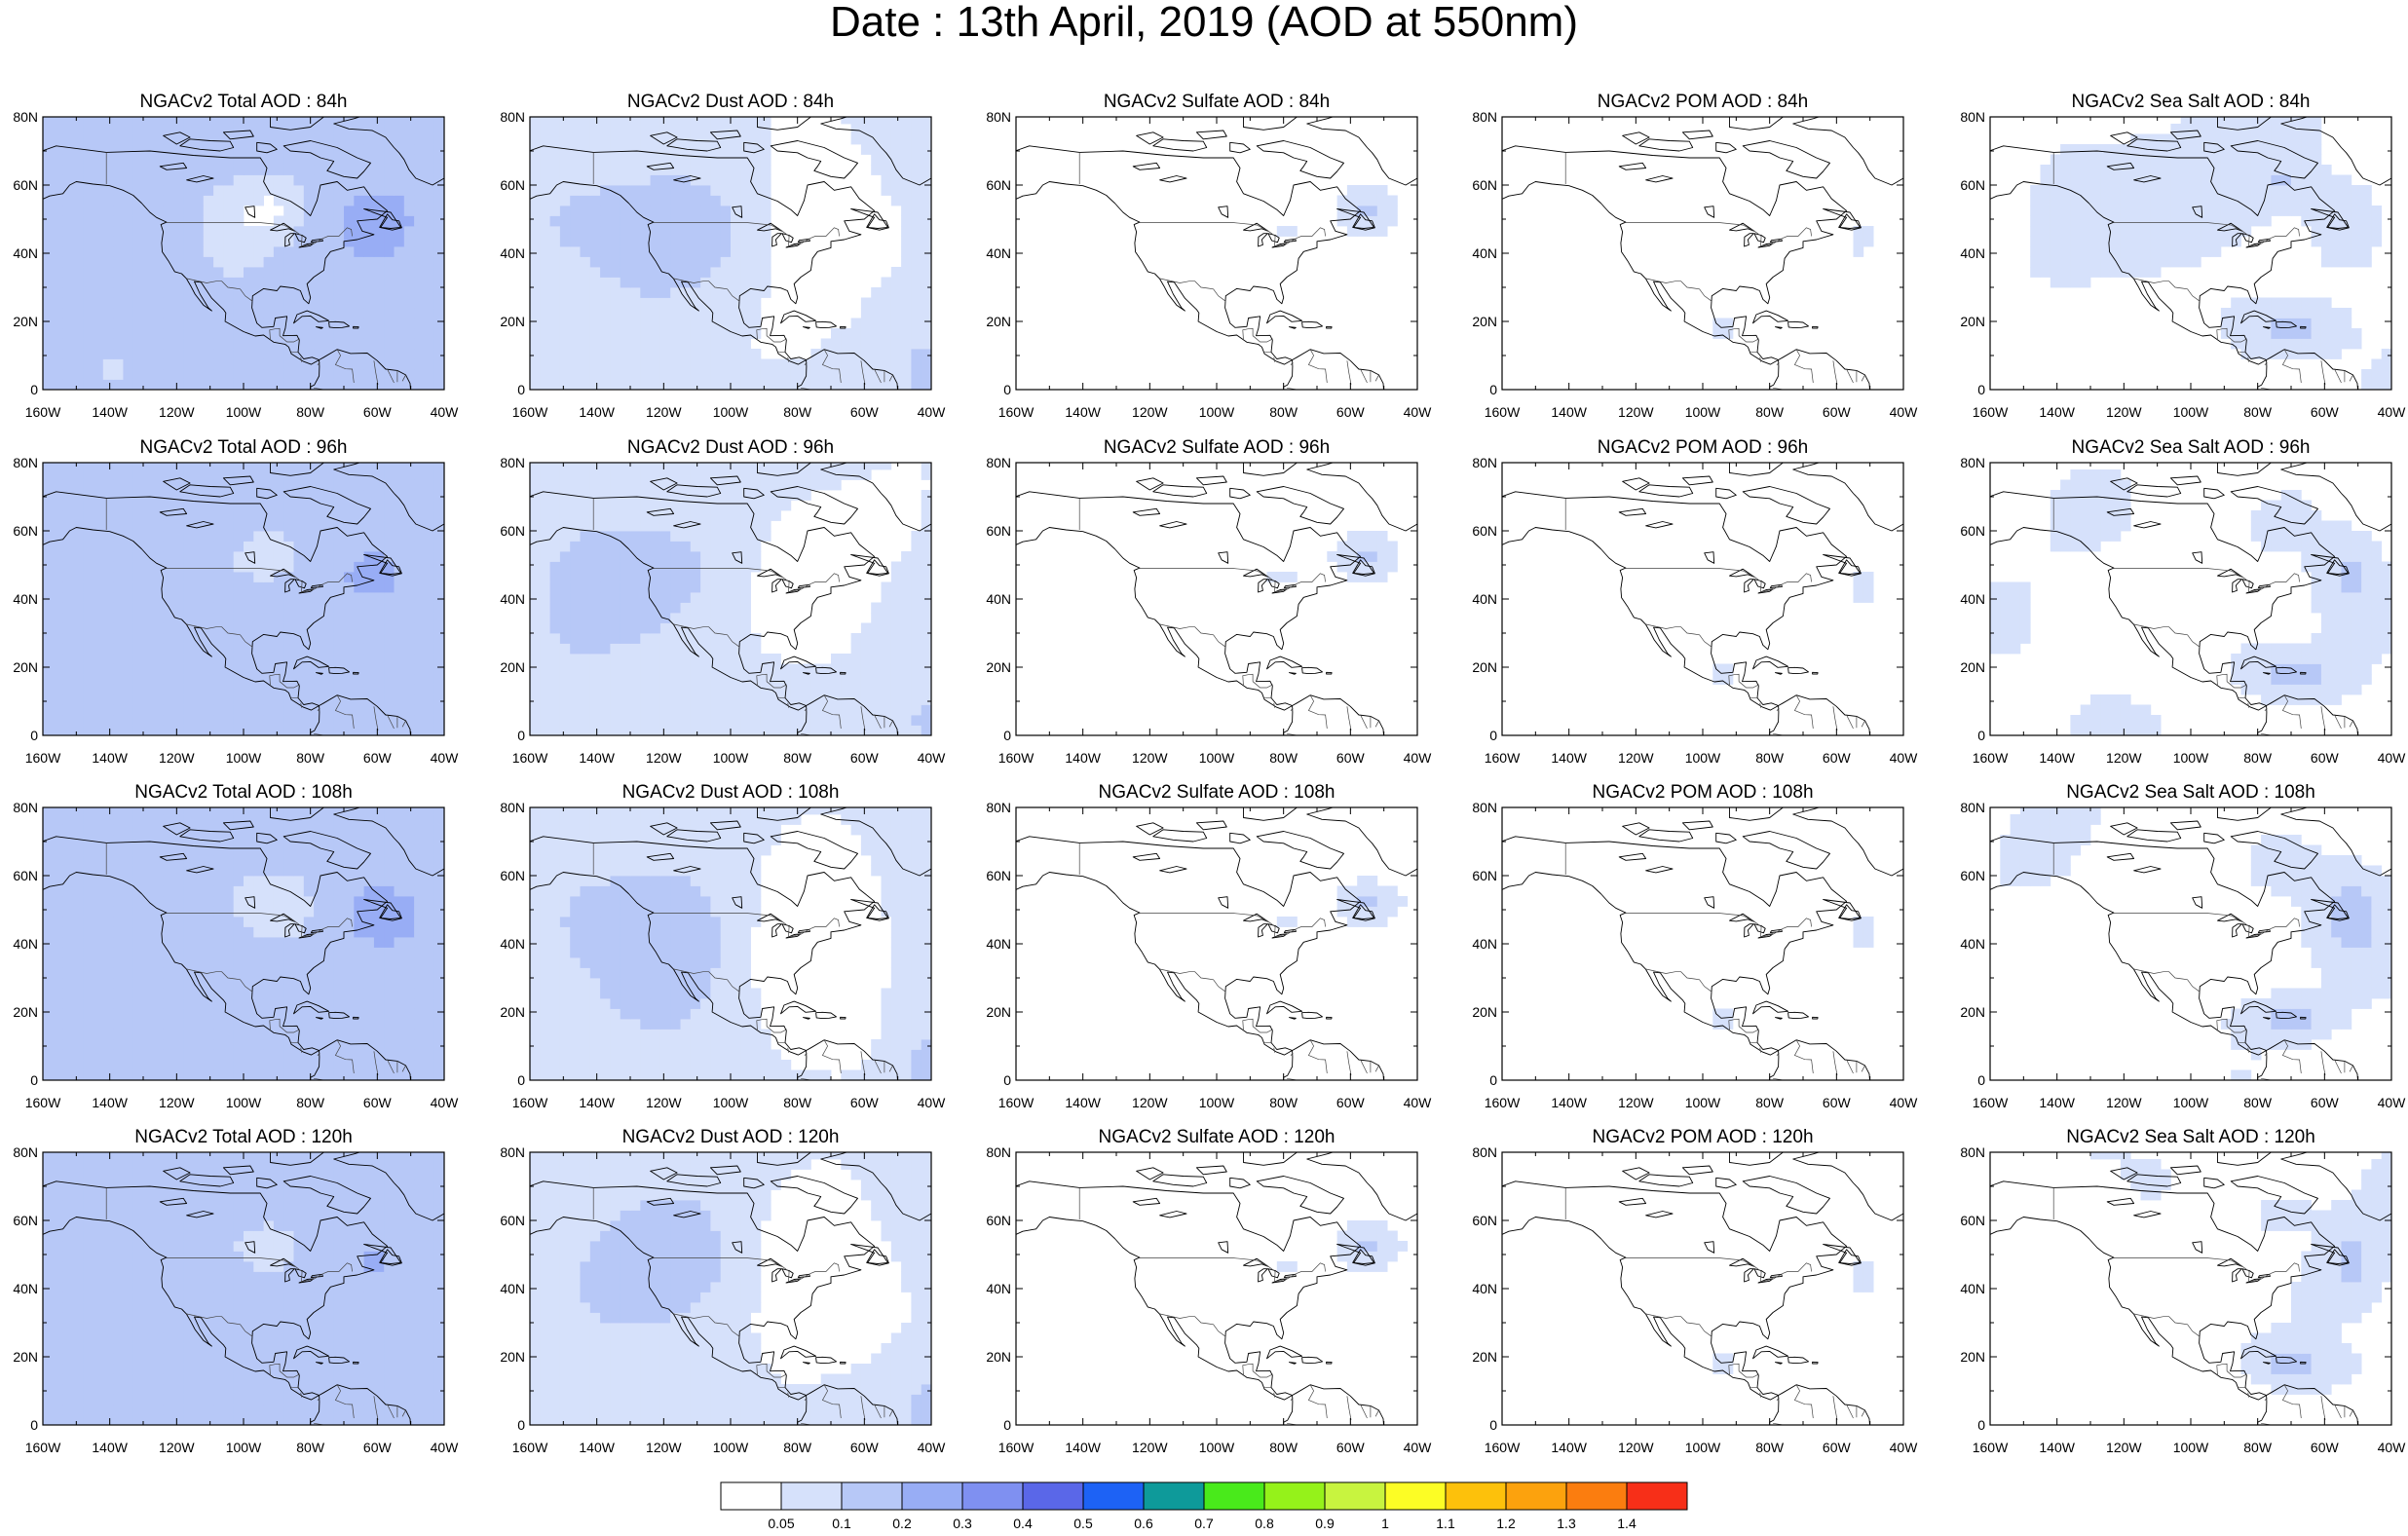  I want to click on panel-title: NGACv2 Sea Salt AOD : 84h, so click(2190, 102).